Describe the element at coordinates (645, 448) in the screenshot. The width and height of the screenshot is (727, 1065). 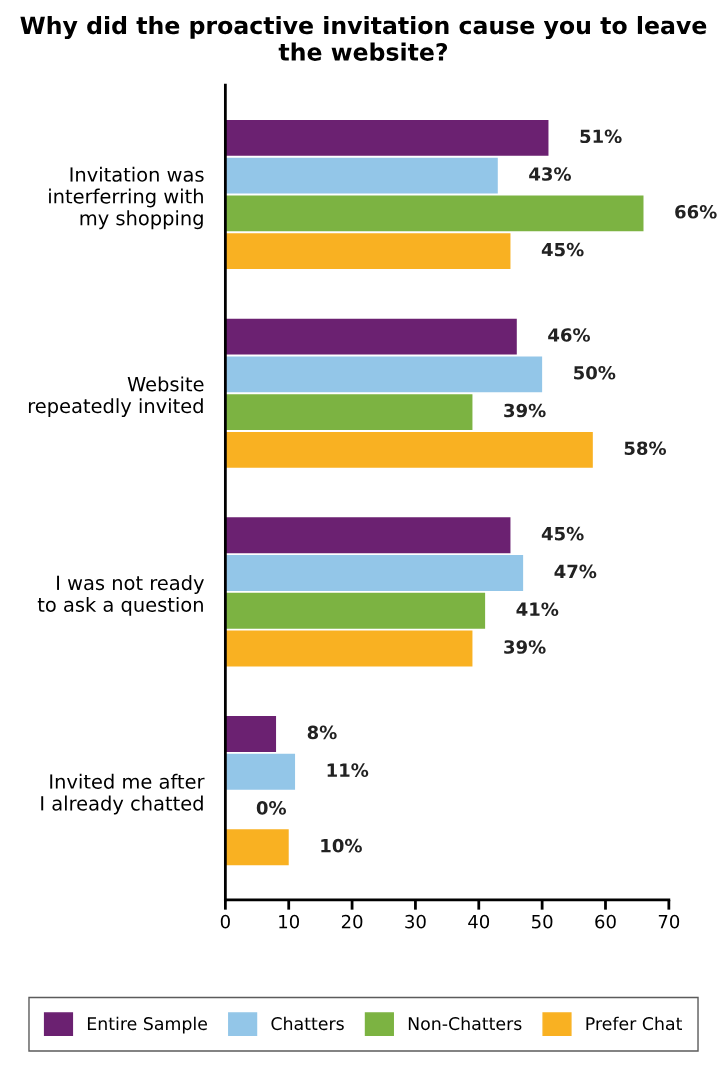
I see `data-label: 58%` at that location.